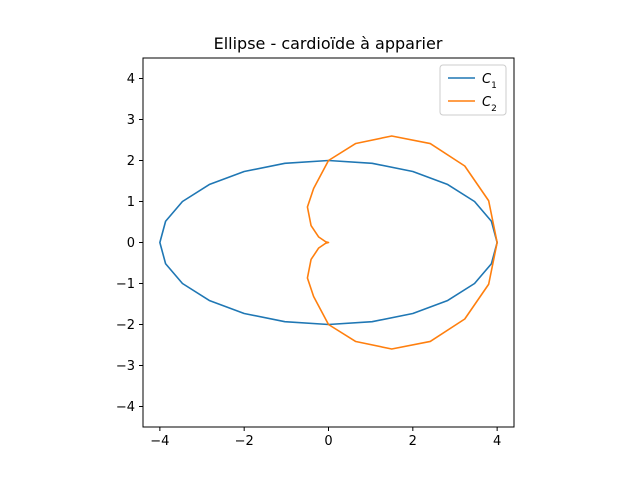 Image resolution: width=640 pixels, height=484 pixels. What do you see at coordinates (125, 407) in the screenshot?
I see `y-tick-label: −4` at bounding box center [125, 407].